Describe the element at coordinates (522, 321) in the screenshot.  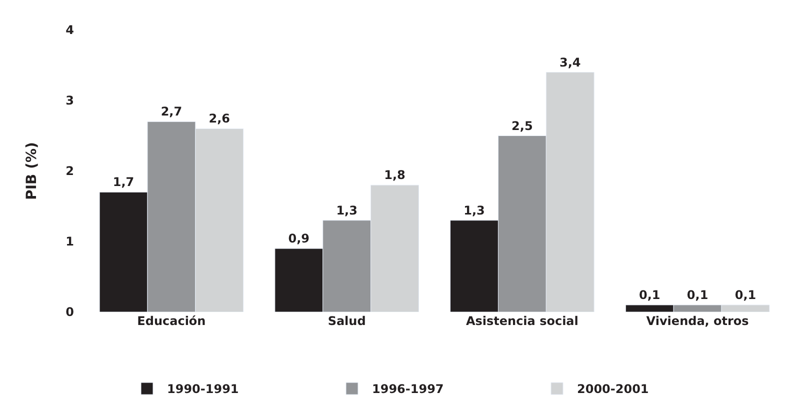
I see `x-tick-label: Asistencia social` at that location.